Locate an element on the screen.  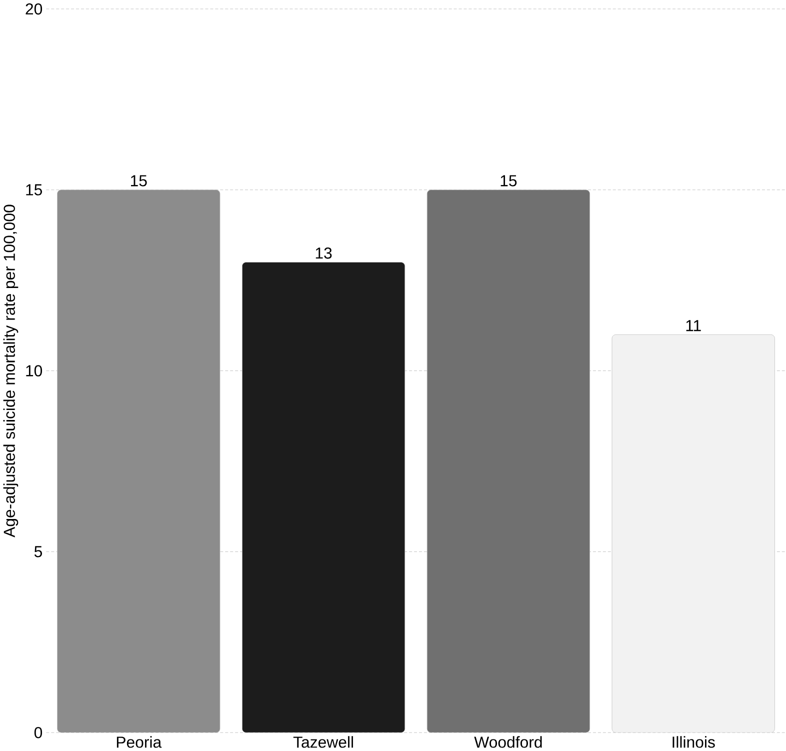
y-tick-label: 10 is located at coordinates (34, 370).